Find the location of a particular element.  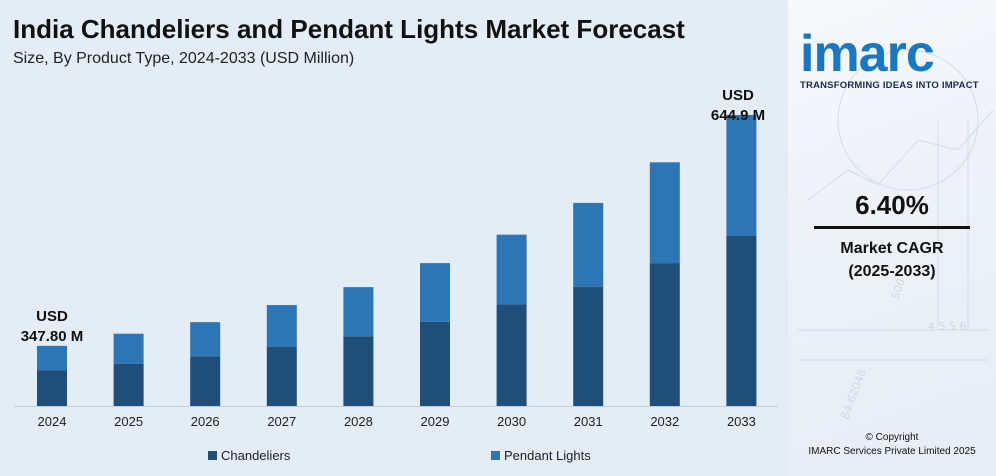

cagr-label: Market CAGR is located at coordinates (892, 248).